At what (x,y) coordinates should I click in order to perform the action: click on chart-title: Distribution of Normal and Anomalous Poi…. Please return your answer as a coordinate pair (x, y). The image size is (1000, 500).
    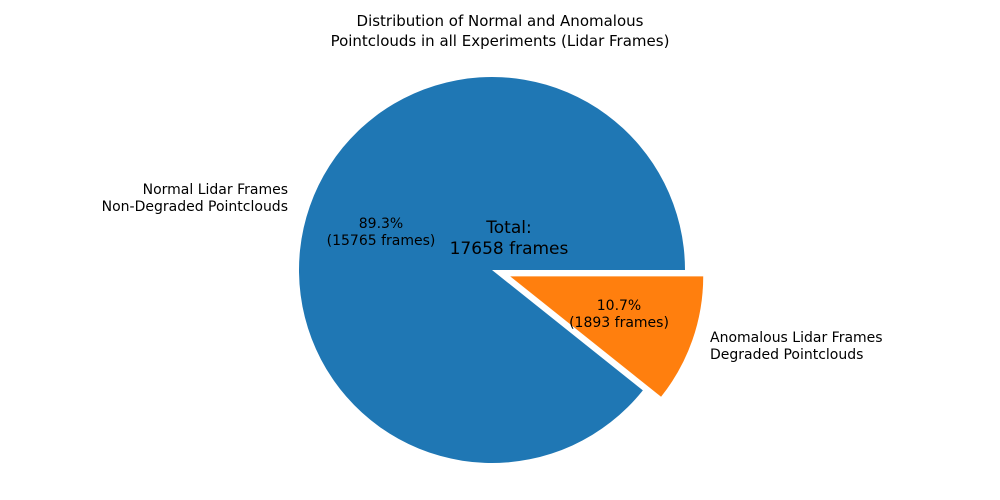
    Looking at the image, I should click on (500, 31).